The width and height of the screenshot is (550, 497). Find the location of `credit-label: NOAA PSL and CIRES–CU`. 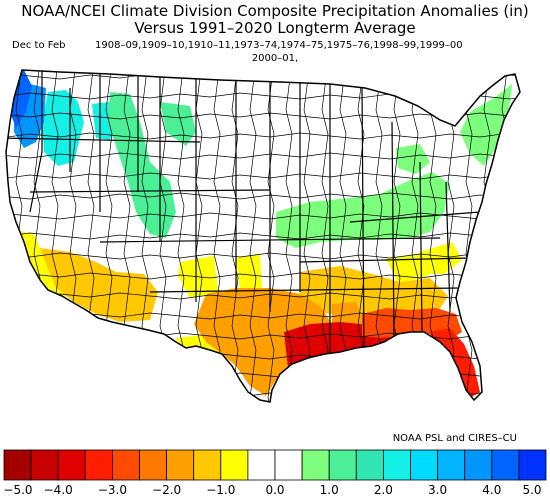

credit-label: NOAA PSL and CIRES–CU is located at coordinates (454, 438).